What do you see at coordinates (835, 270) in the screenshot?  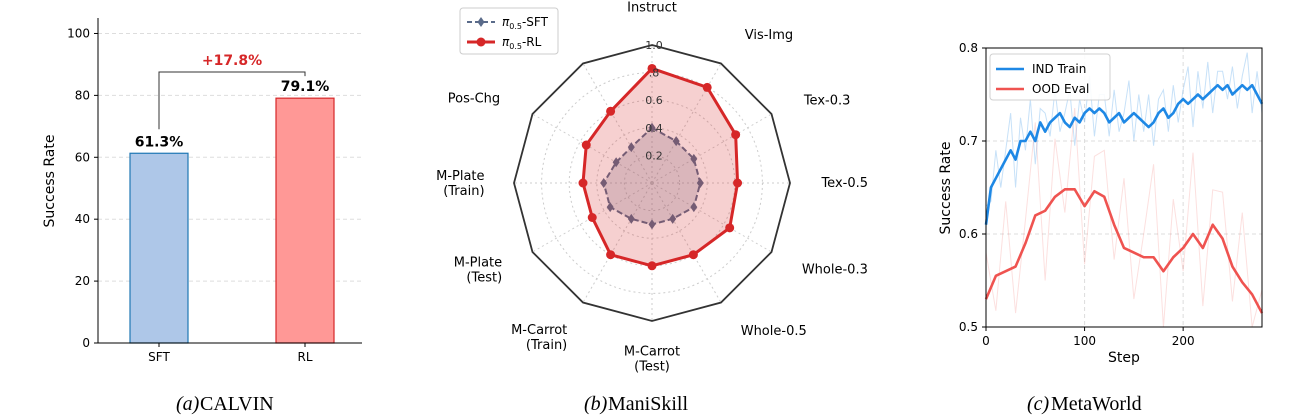 I see `radar-axis-label: Whole-0.3` at bounding box center [835, 270].